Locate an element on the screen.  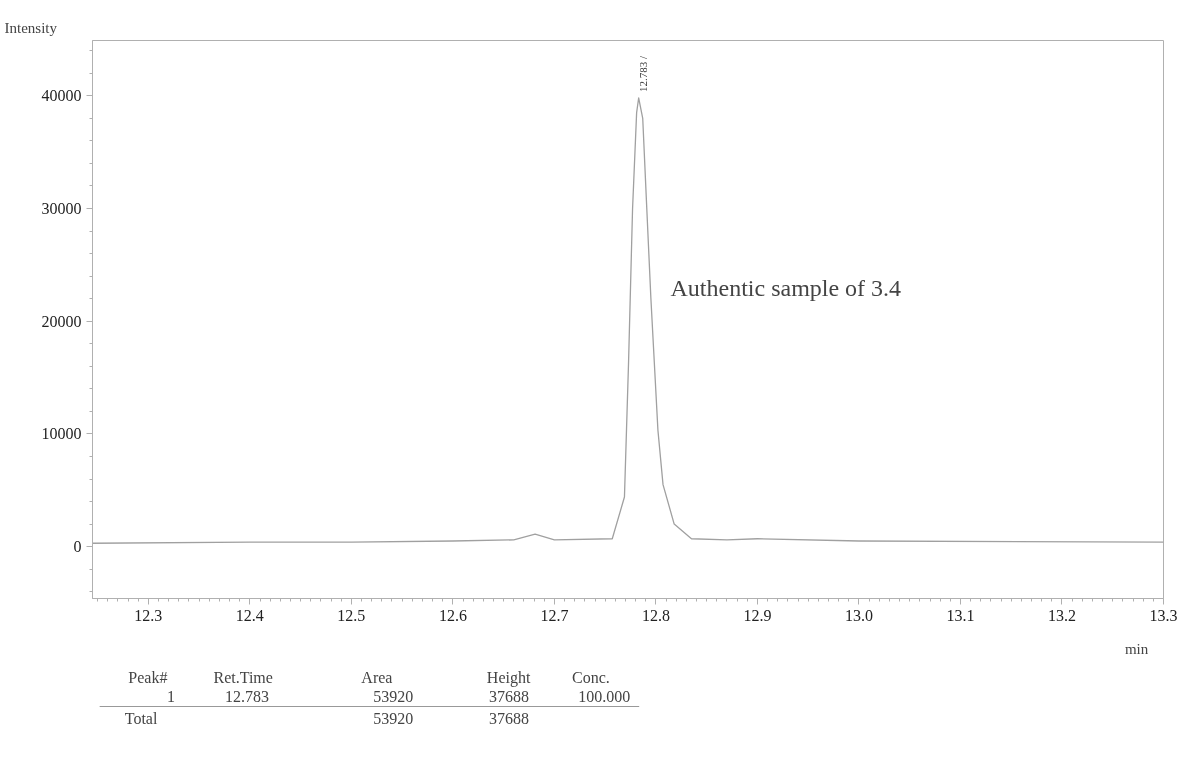
x-axis-title: min is located at coordinates (1136, 648).